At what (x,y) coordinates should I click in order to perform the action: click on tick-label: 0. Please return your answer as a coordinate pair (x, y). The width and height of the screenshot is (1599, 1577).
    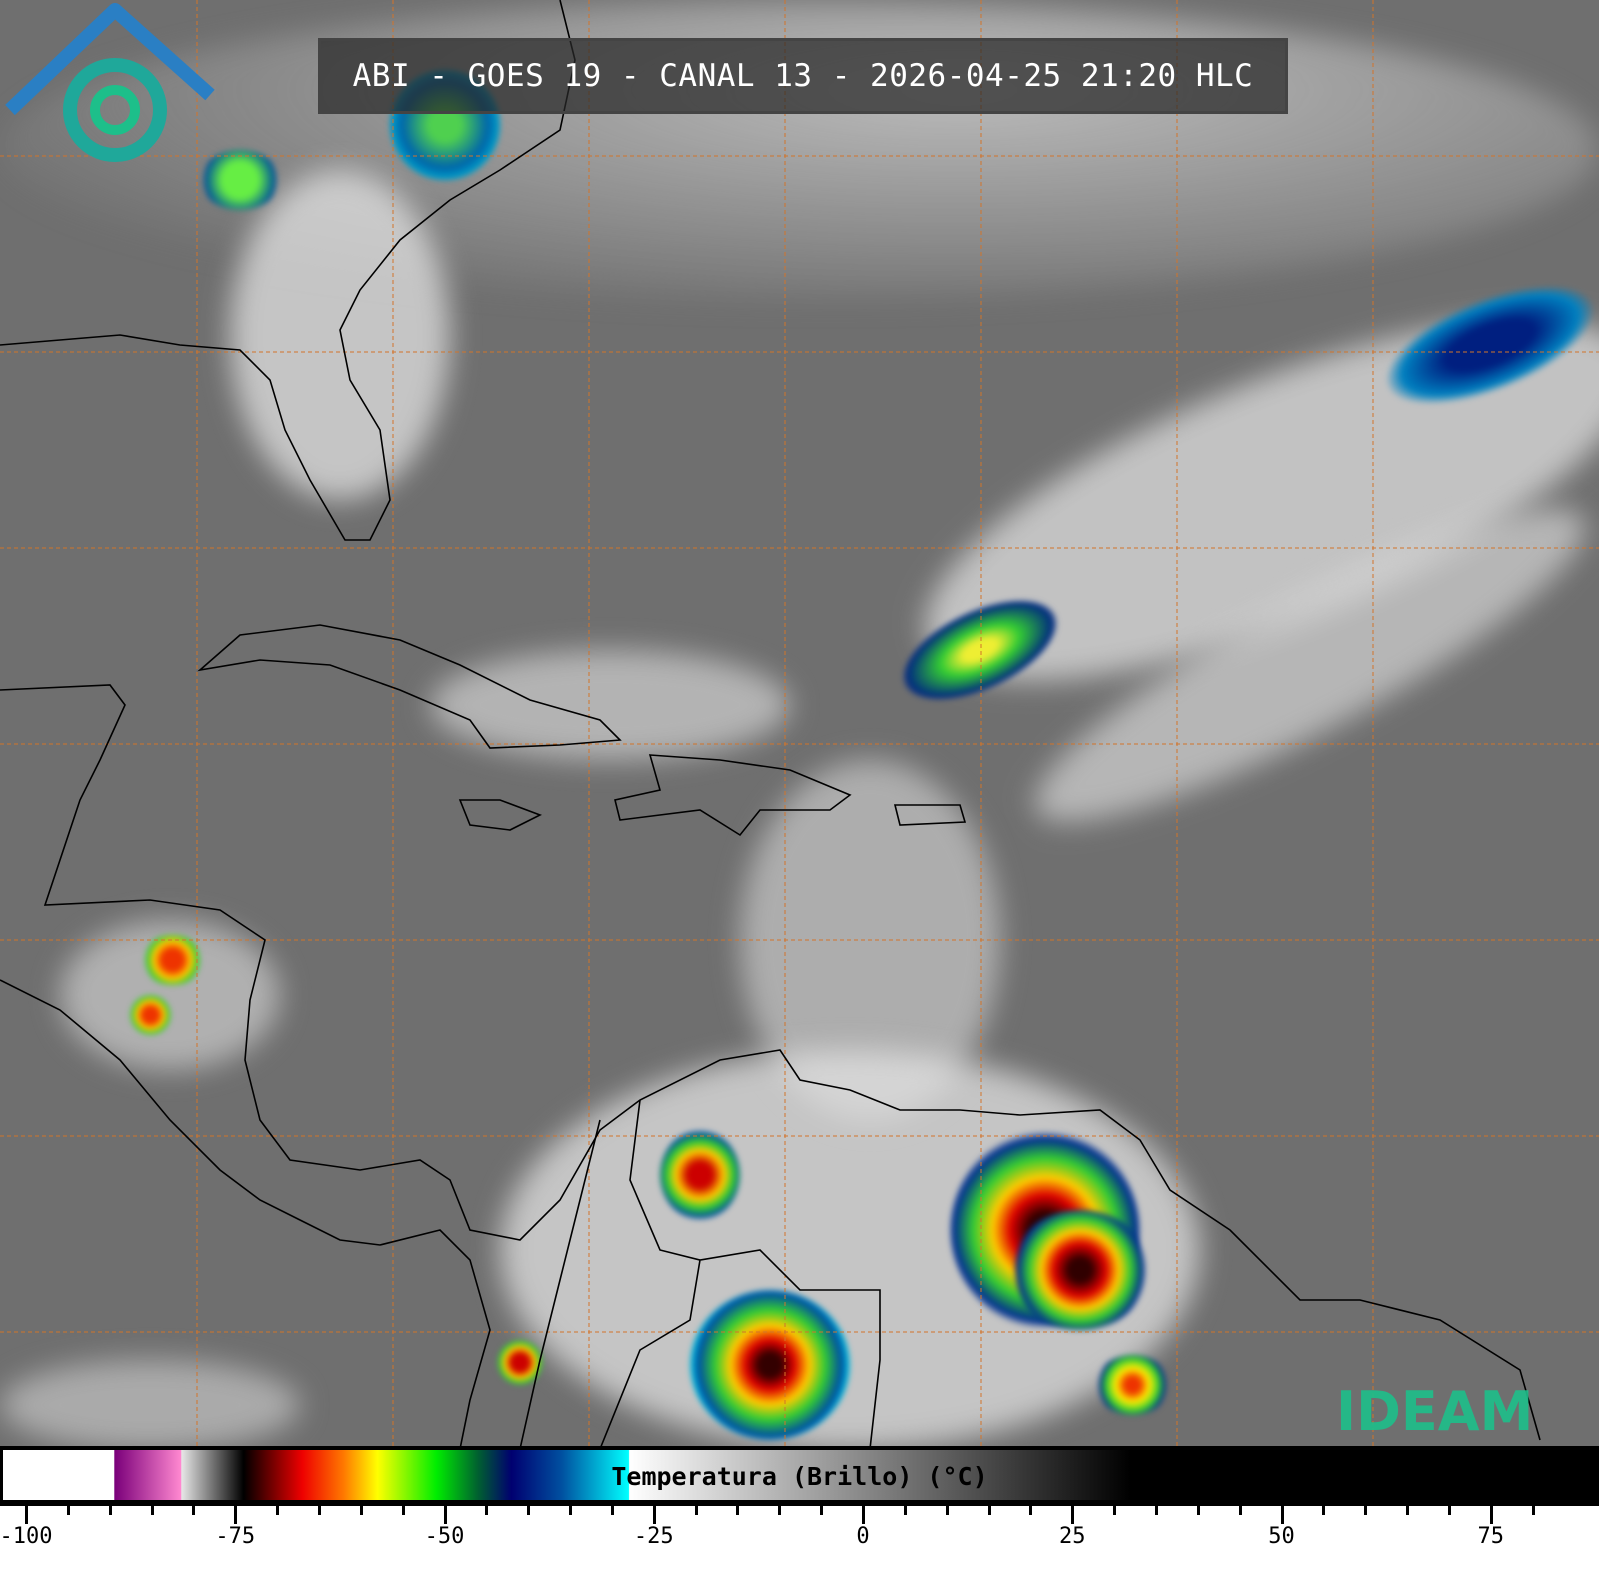
    Looking at the image, I should click on (863, 1536).